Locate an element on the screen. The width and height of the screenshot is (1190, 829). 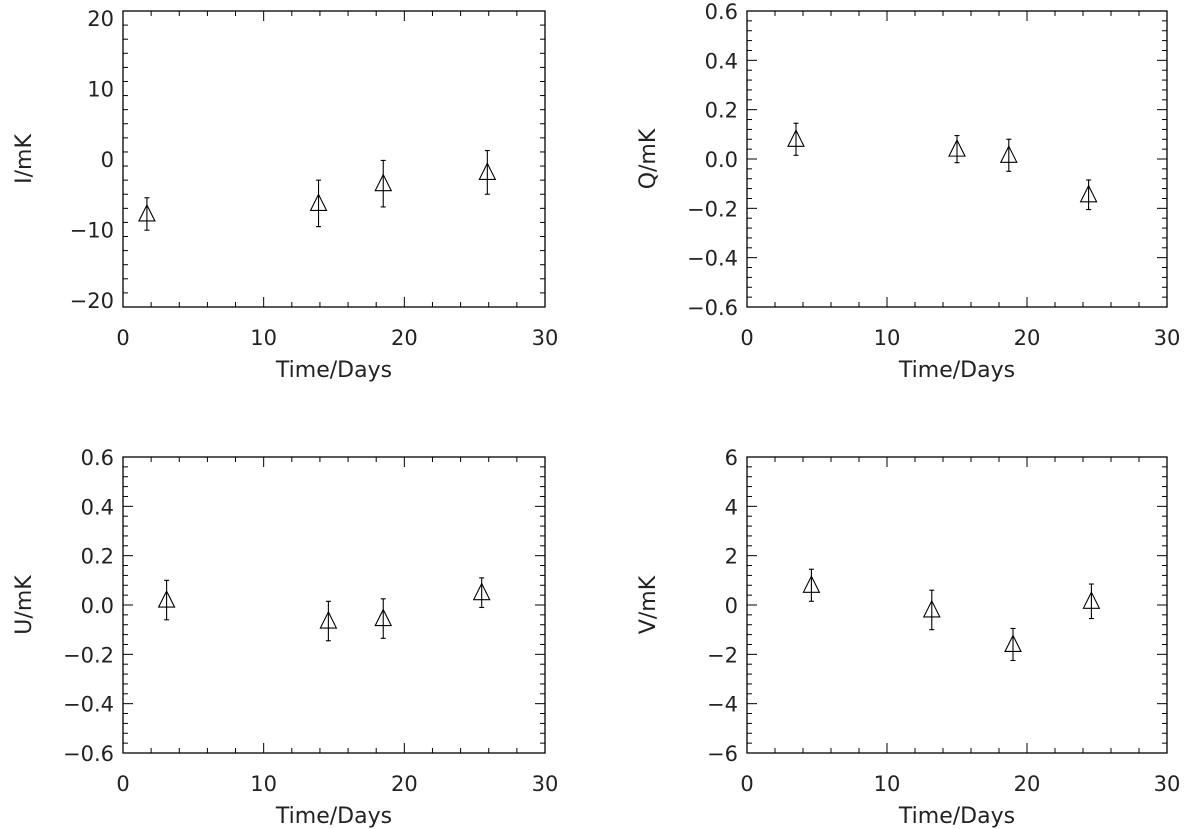
y-tick-label: 10 is located at coordinates (100, 90).